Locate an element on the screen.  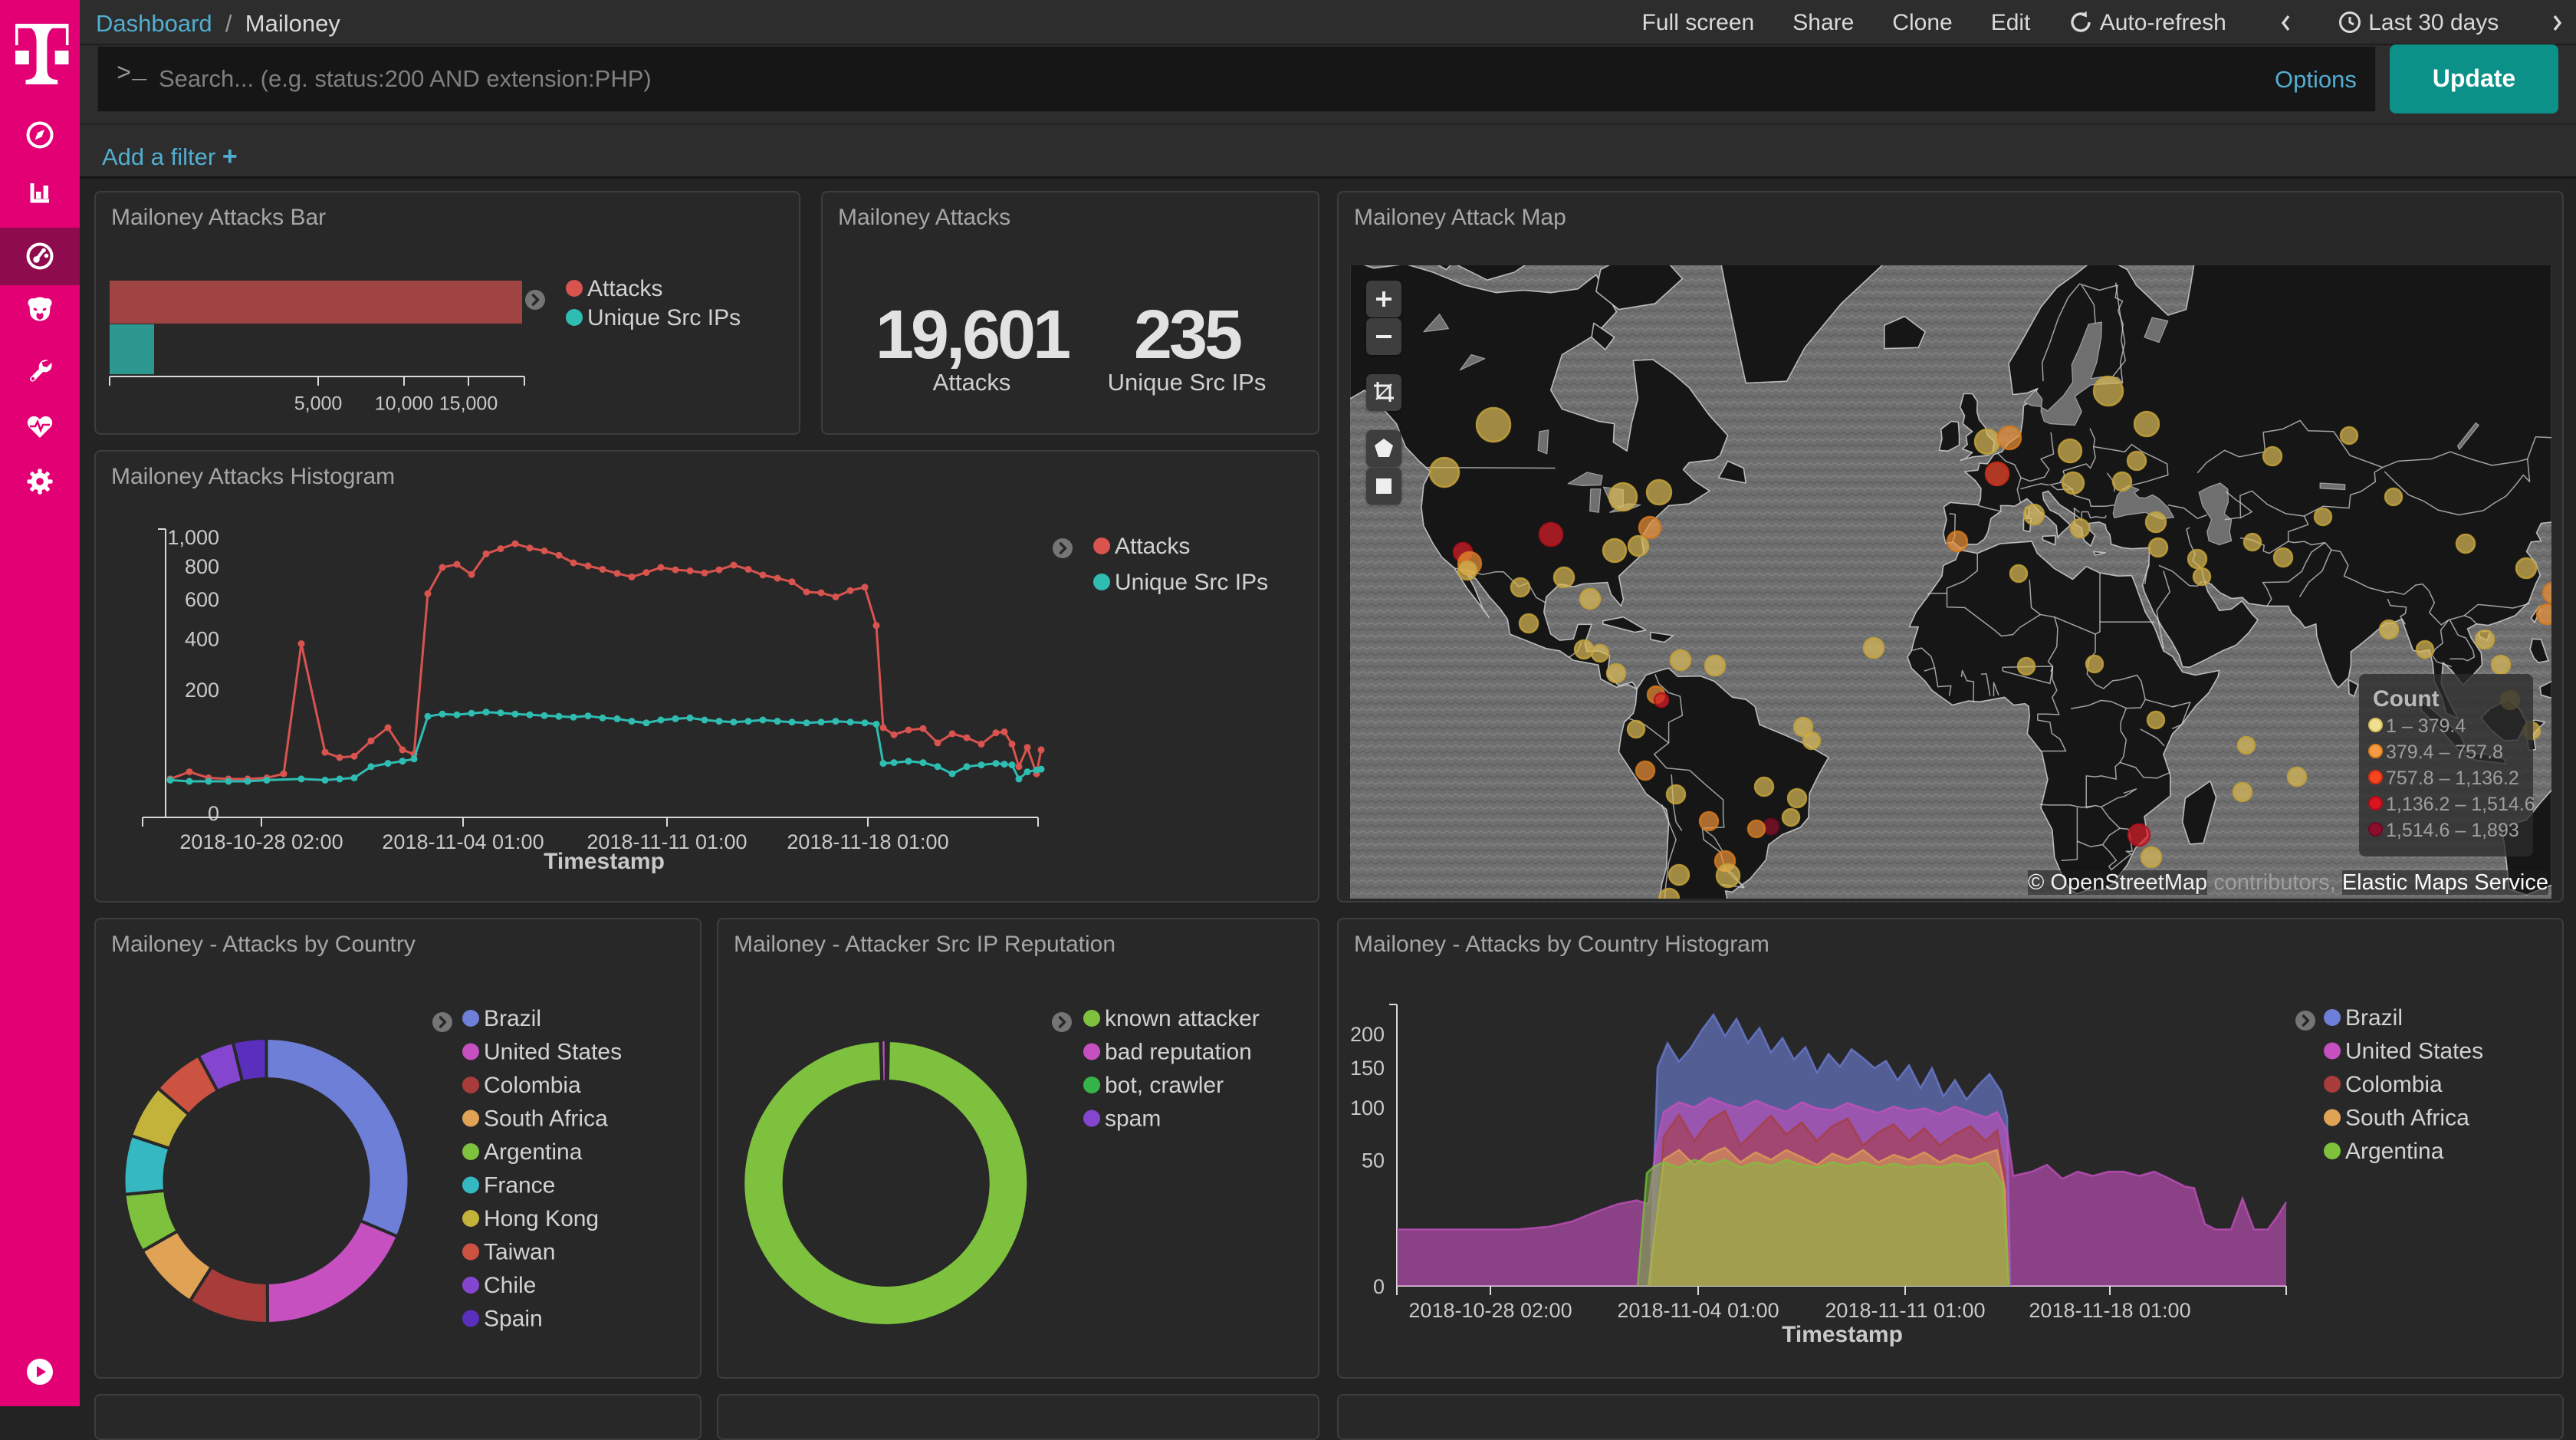
svg-text: Taiwan is located at coordinates (519, 1252).